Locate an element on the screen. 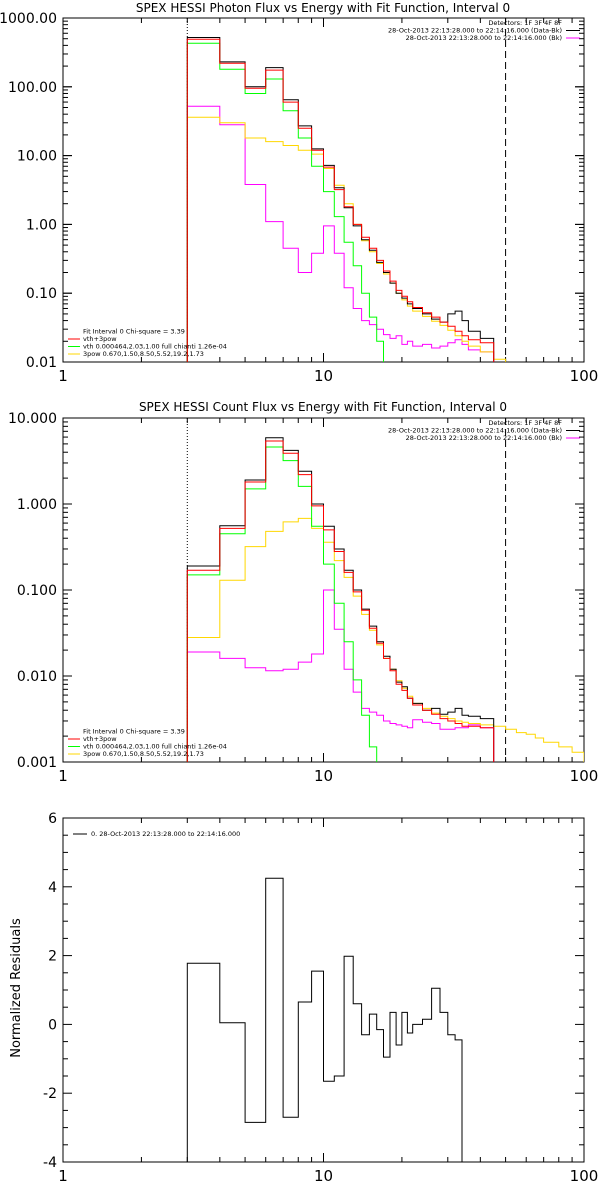  y-axis-label: Normalized Residuals is located at coordinates (16, 988).